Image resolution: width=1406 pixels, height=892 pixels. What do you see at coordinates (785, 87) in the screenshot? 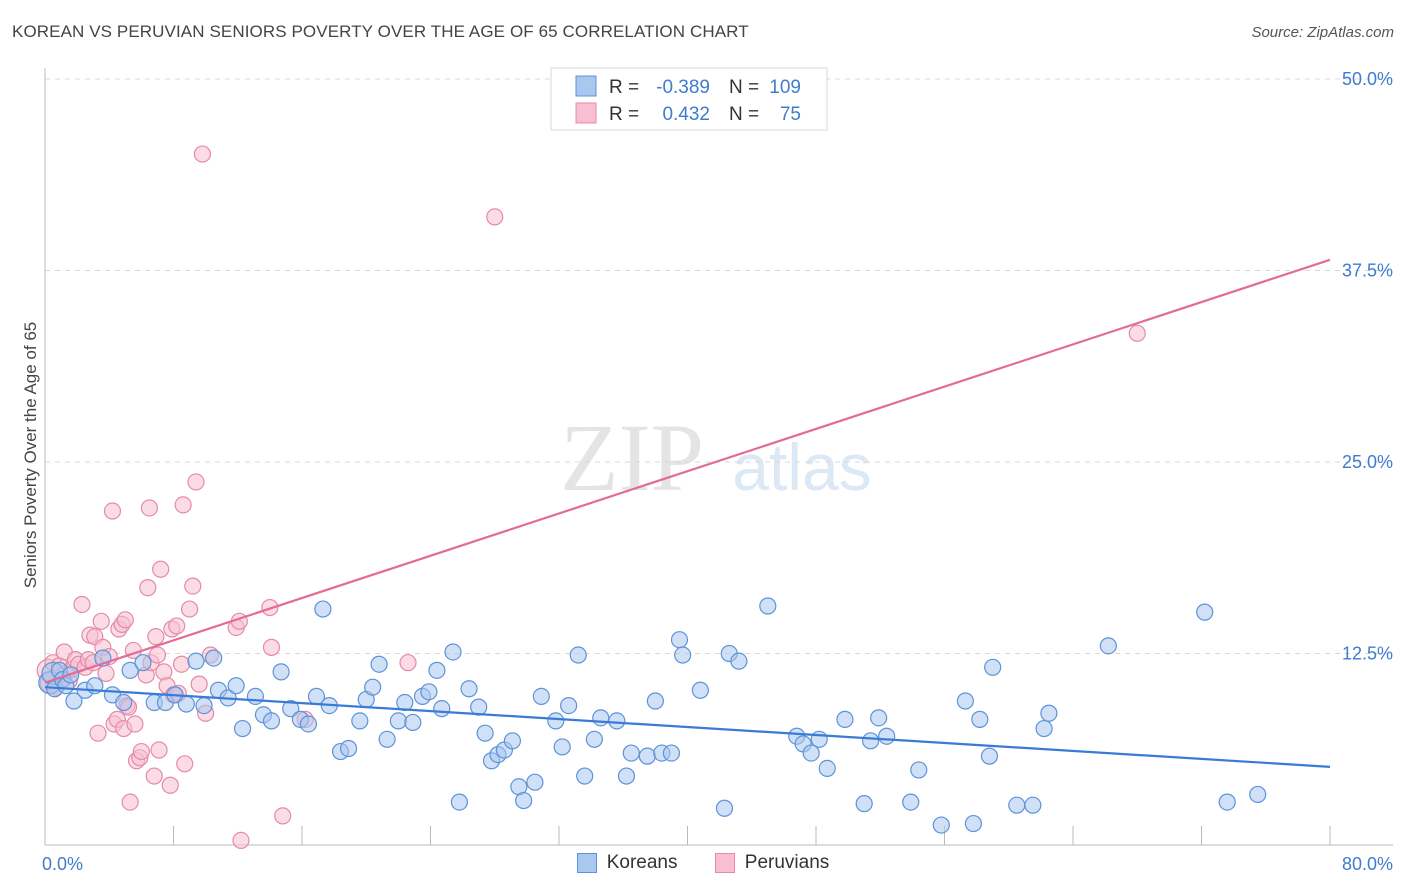
I see `koreans-n-value: 109` at bounding box center [785, 87].